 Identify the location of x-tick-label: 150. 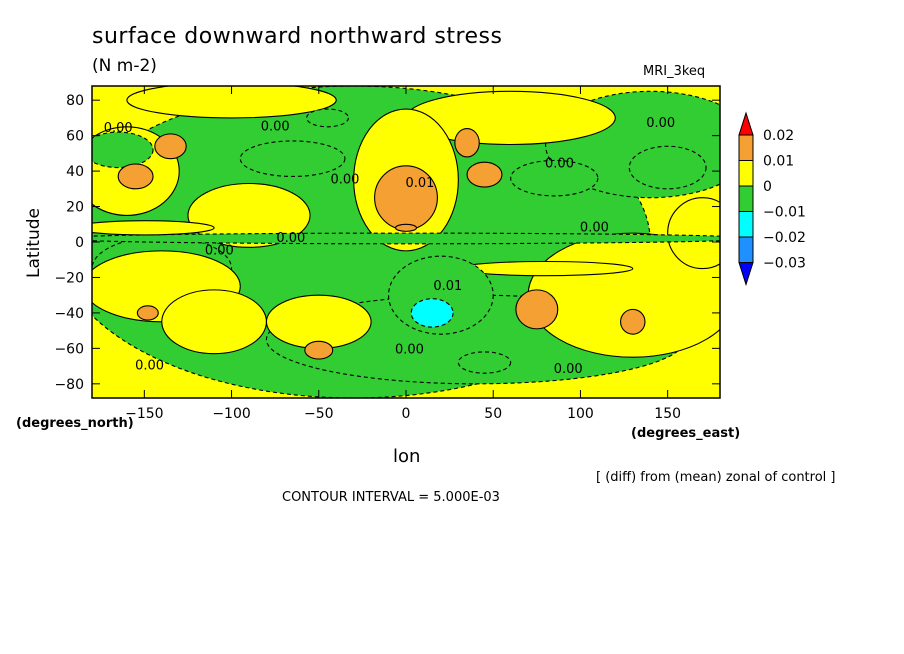
(667, 414).